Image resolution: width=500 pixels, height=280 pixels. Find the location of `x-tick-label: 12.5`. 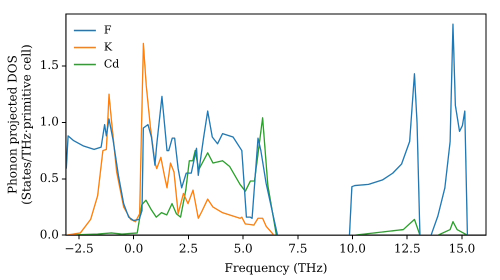

x-tick-label: 12.5 is located at coordinates (407, 249).